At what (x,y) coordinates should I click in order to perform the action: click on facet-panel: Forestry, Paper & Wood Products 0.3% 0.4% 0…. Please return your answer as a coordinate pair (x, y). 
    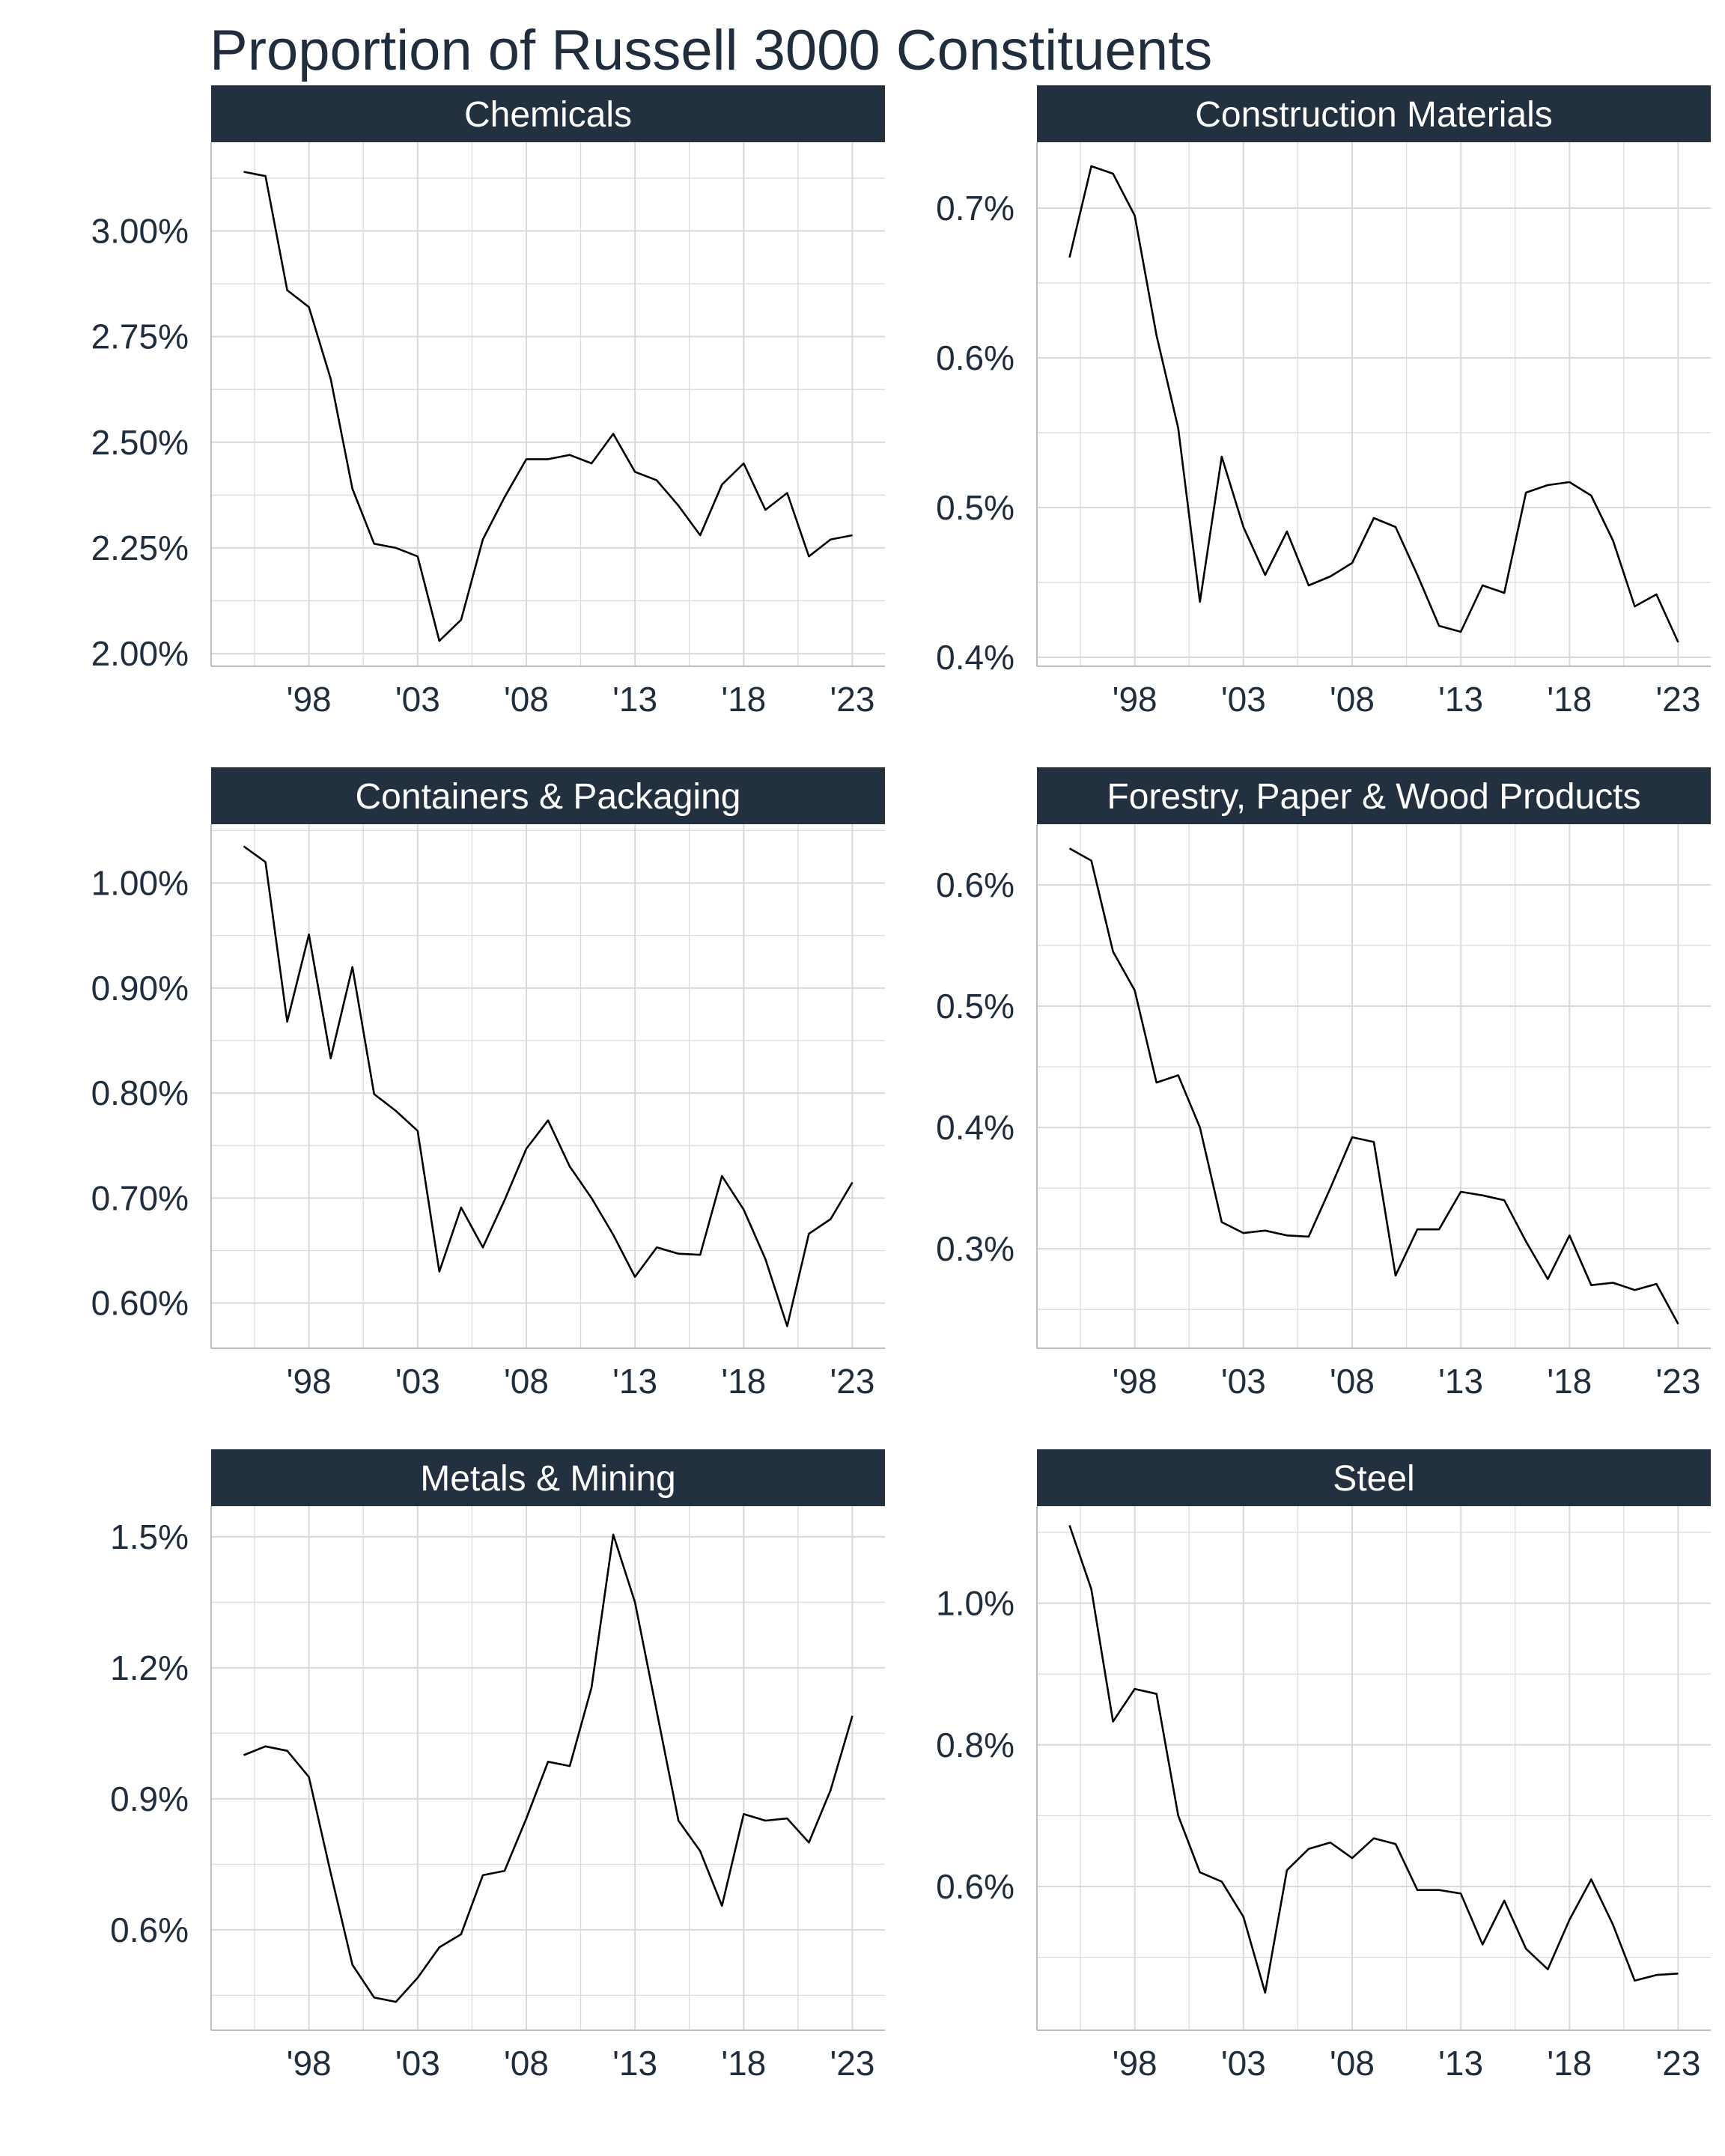
    Looking at the image, I should click on (1323, 1084).